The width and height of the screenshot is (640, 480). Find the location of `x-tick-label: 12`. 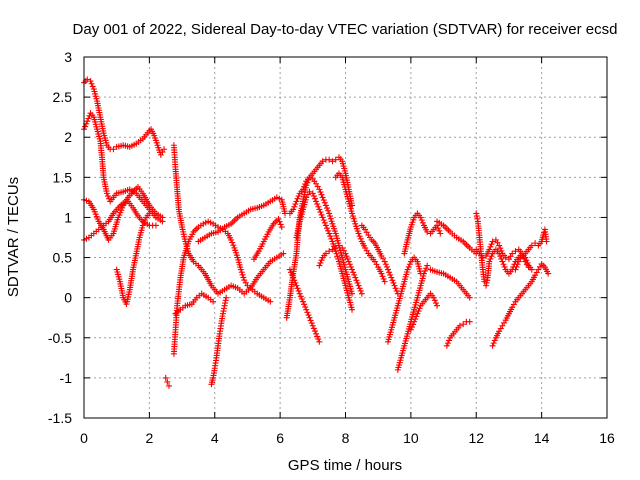

x-tick-label: 12 is located at coordinates (476, 438).